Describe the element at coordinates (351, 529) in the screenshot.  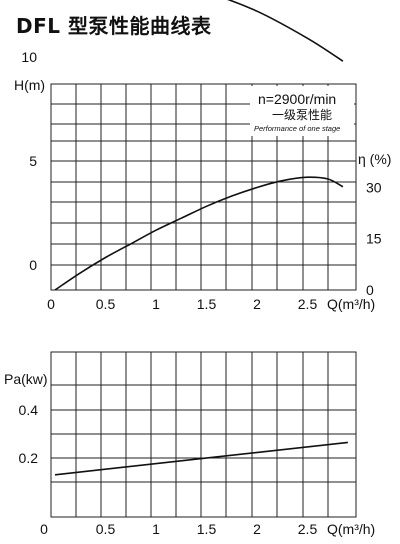
I see `x-axis-label-flow-power: Q(m³/h)` at that location.